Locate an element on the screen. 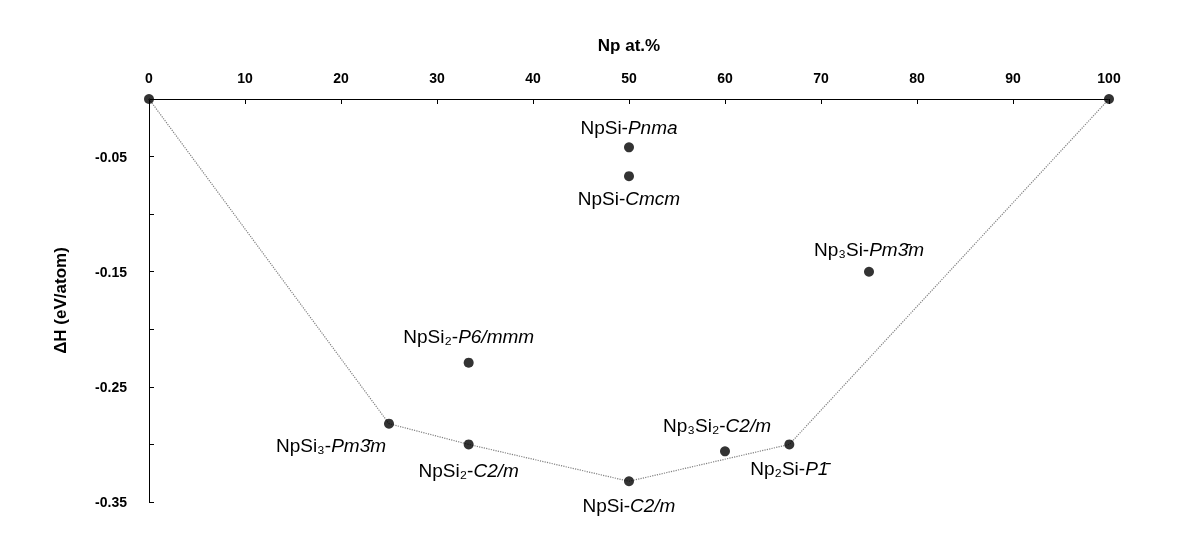 Image resolution: width=1184 pixels, height=547 pixels. annotation: Np₃Si₂-C2/m is located at coordinates (717, 425).